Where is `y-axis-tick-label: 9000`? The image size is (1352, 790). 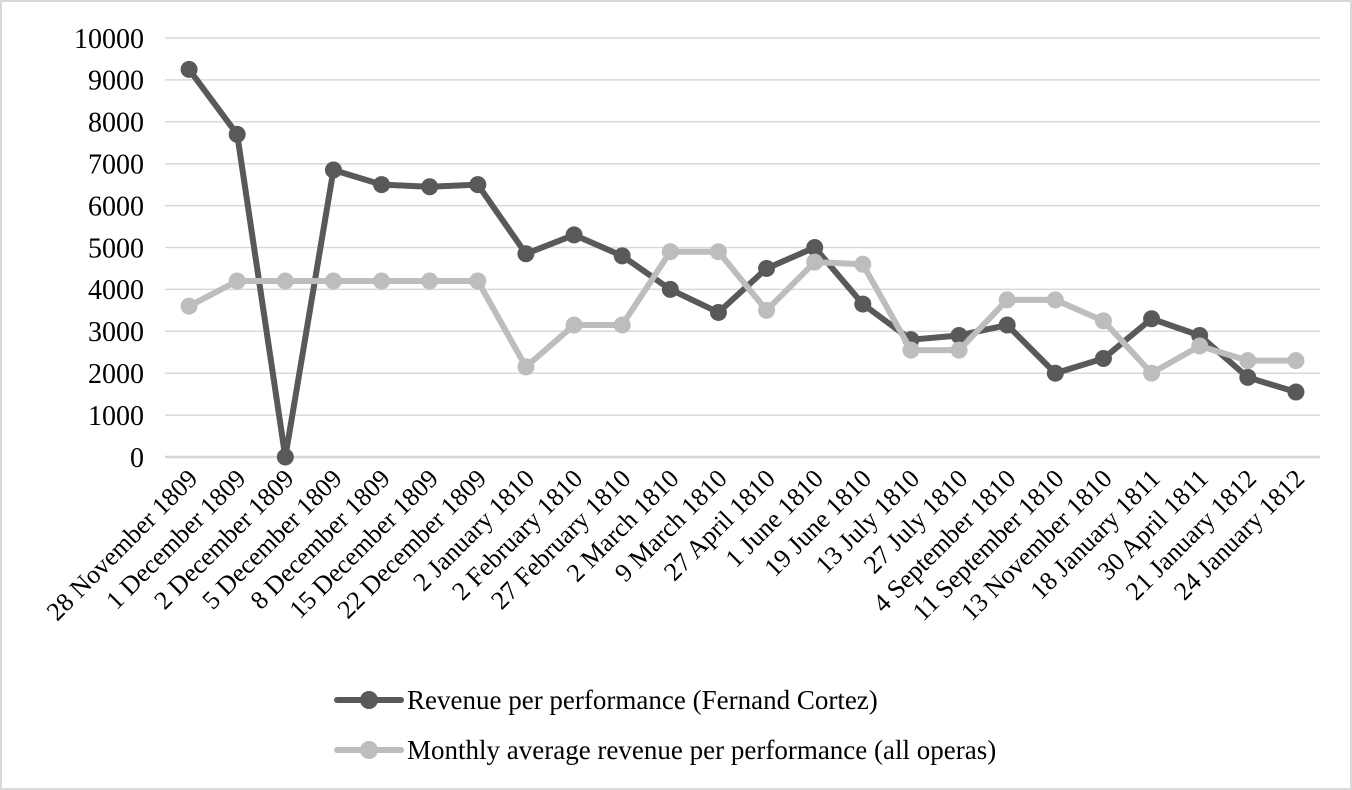
y-axis-tick-label: 9000 is located at coordinates (116, 81).